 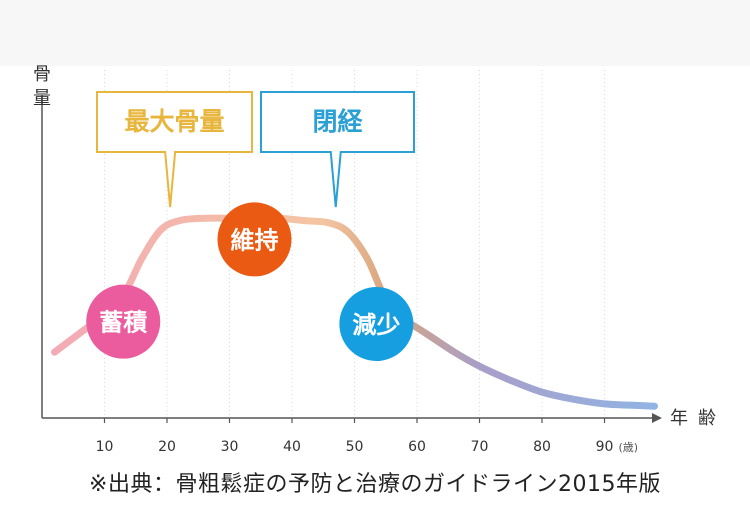 What do you see at coordinates (417, 447) in the screenshot?
I see `x-tick-label: 60` at bounding box center [417, 447].